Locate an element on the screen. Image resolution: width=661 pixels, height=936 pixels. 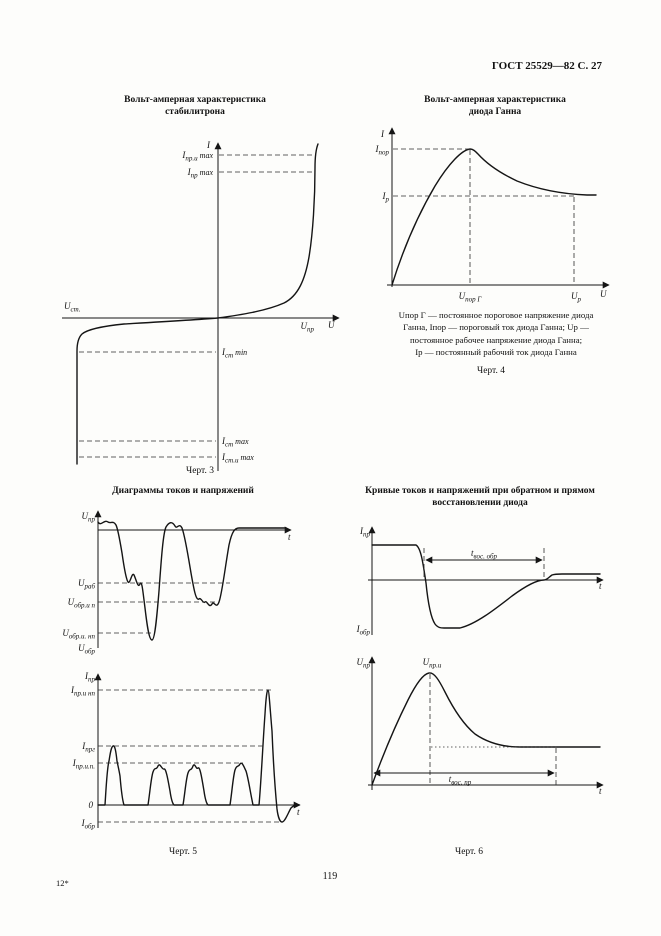
fig5-label-ipri-p: Iпр.и.п. is located at coordinates (84, 764).